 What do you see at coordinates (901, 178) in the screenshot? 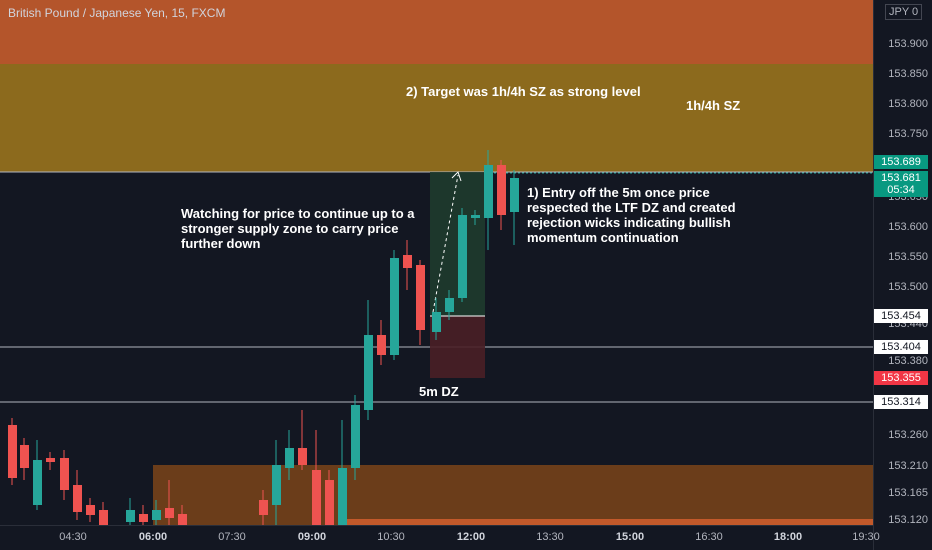
I see `last-price-value: 153.681` at bounding box center [901, 178].